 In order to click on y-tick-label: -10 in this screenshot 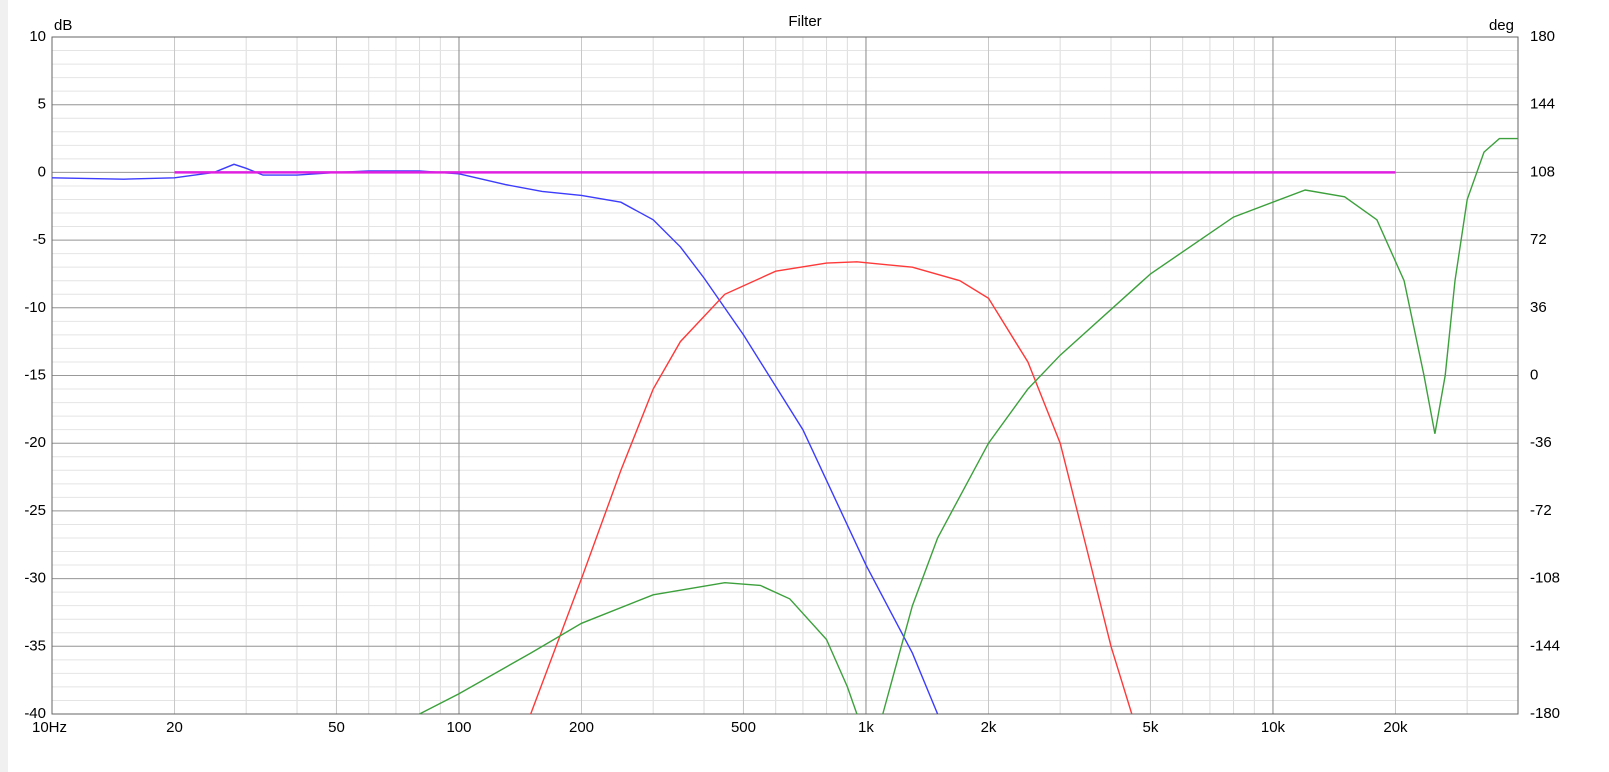, I will do `click(35, 307)`.